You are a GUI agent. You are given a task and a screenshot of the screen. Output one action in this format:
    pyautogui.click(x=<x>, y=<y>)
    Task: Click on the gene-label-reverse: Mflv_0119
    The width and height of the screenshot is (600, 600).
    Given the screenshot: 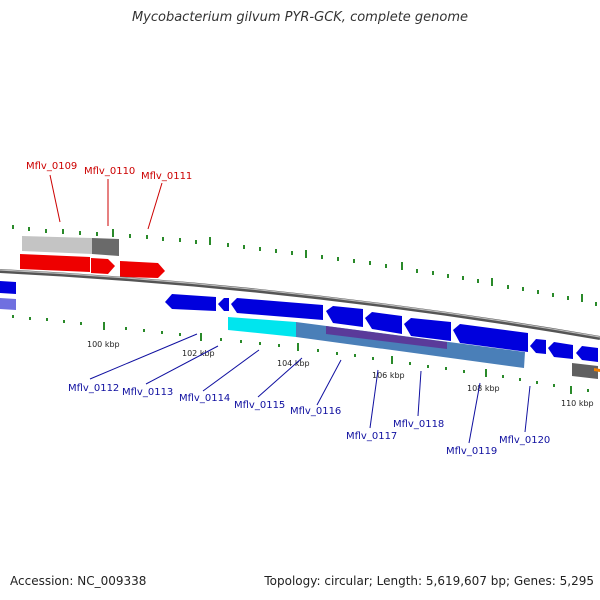 What is the action you would take?
    pyautogui.click(x=471, y=451)
    